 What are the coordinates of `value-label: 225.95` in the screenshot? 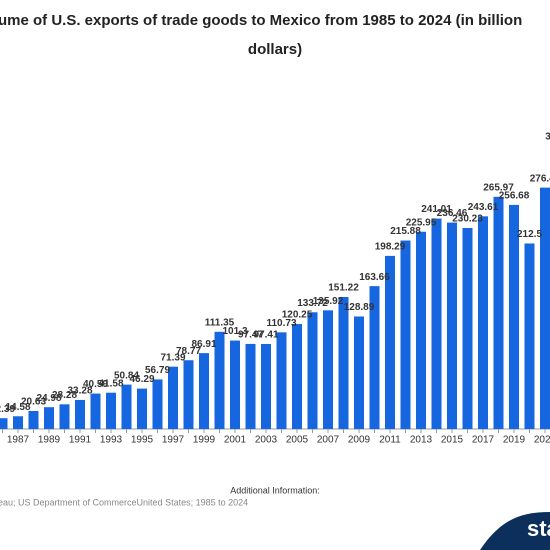 It's located at (421, 222).